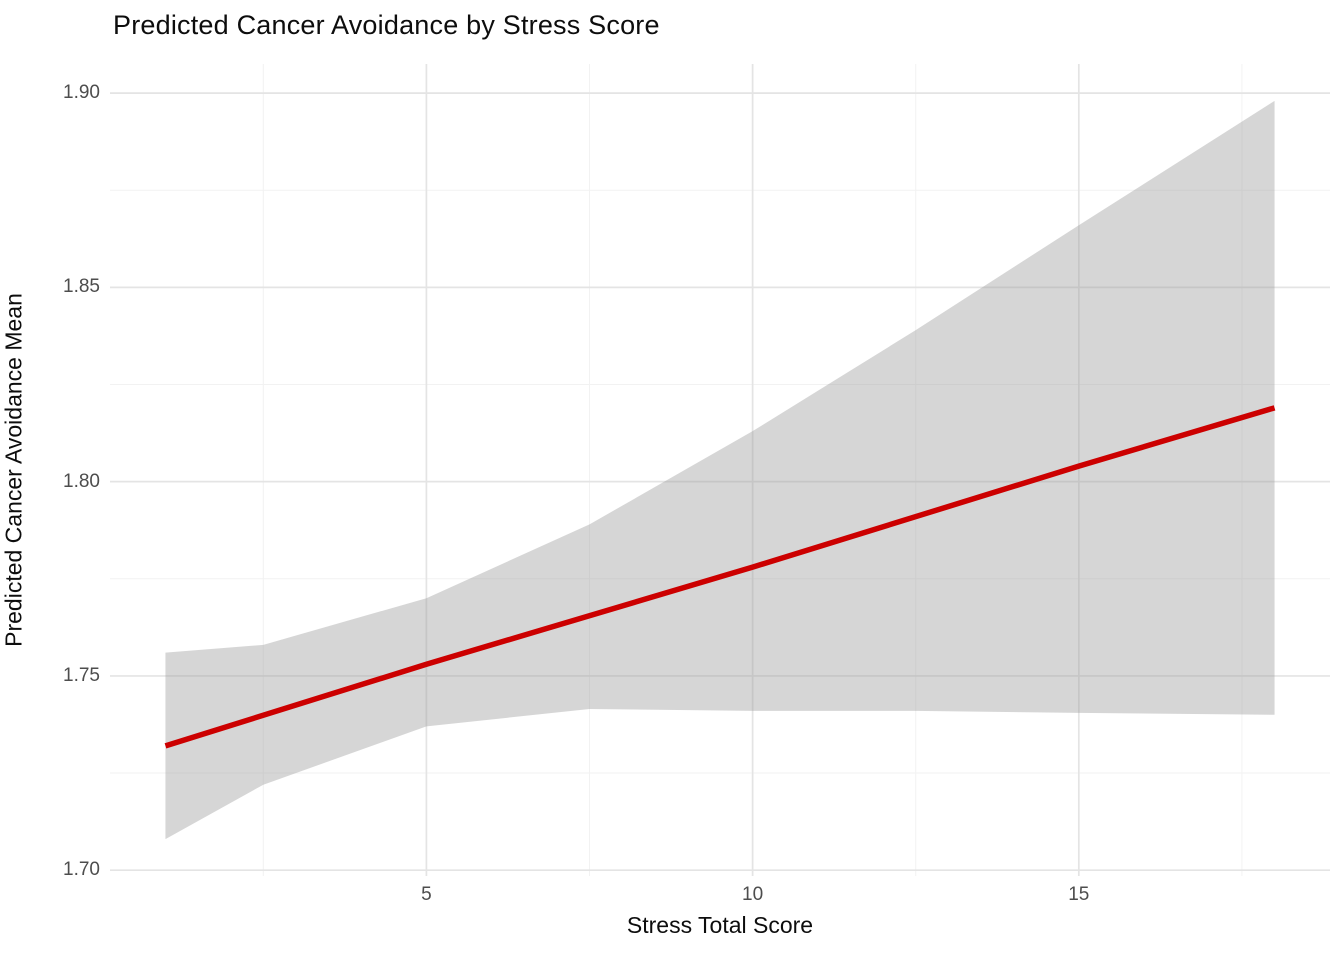 The height and width of the screenshot is (960, 1344). I want to click on x-tick-label: 5, so click(426, 894).